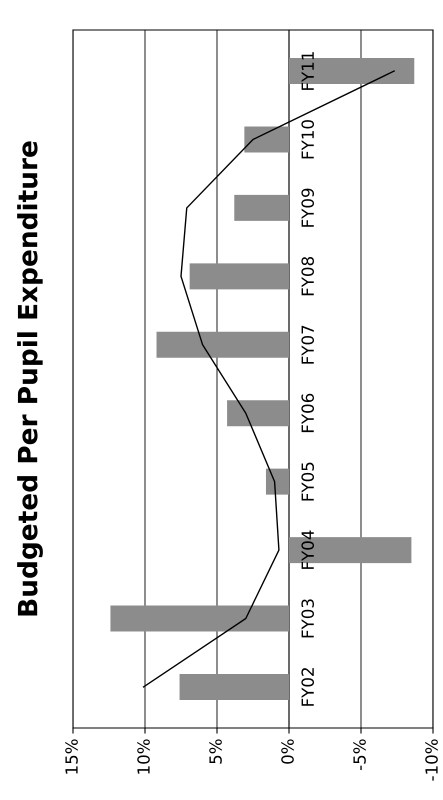 This screenshot has height=800, width=443. Describe the element at coordinates (308, 71) in the screenshot. I see `y-tick-label: FY11` at that location.